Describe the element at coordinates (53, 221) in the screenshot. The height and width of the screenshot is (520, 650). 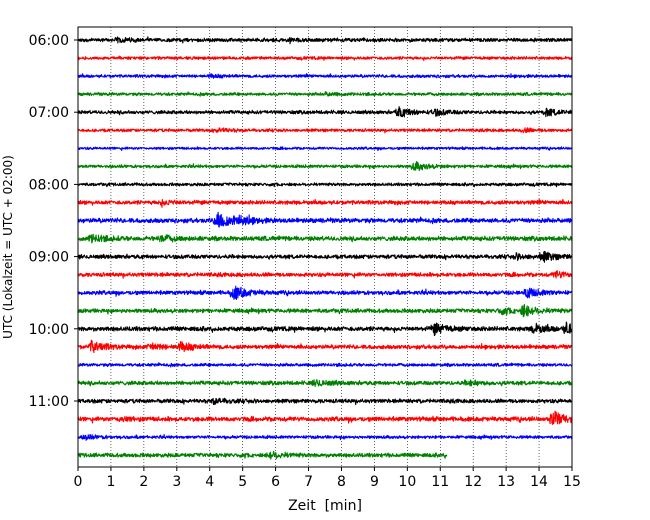
I see `y-axis-ticks: 06:00 07:00 08:00 09:00 10:00 11:00` at that location.